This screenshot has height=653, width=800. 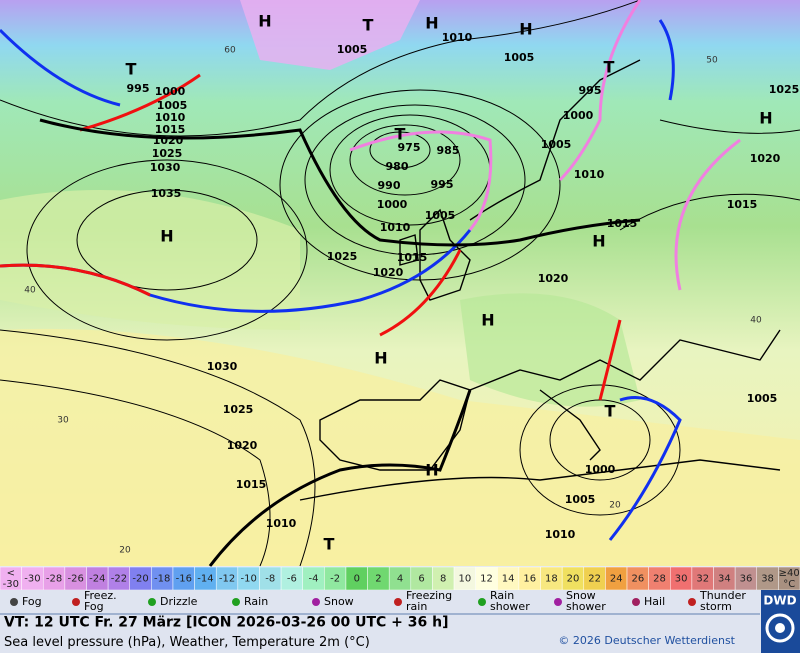 I want to click on scale-label: 18, so click(x=551, y=579).